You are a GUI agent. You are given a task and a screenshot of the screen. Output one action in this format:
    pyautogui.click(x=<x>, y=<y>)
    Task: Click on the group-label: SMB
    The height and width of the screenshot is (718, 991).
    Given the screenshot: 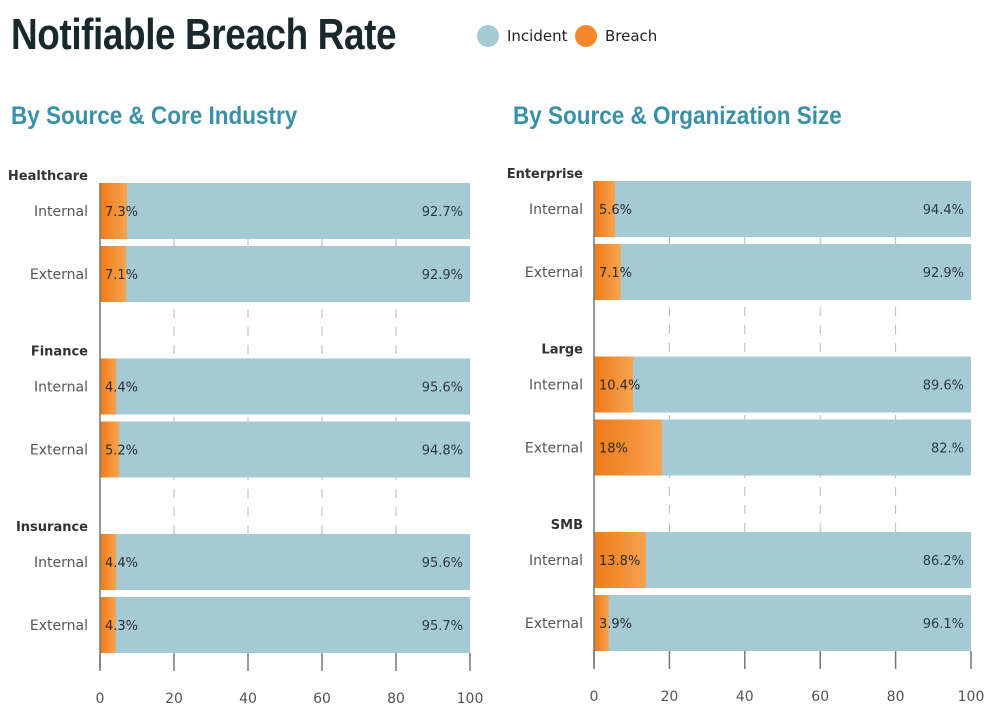 What is the action you would take?
    pyautogui.click(x=567, y=525)
    